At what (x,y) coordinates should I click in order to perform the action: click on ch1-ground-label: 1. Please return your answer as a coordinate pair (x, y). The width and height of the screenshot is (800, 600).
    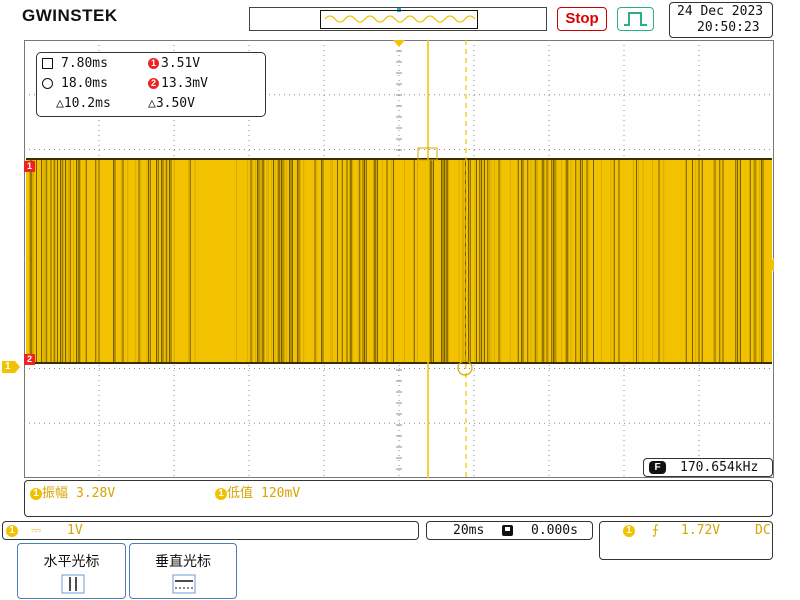
    Looking at the image, I should click on (8, 366).